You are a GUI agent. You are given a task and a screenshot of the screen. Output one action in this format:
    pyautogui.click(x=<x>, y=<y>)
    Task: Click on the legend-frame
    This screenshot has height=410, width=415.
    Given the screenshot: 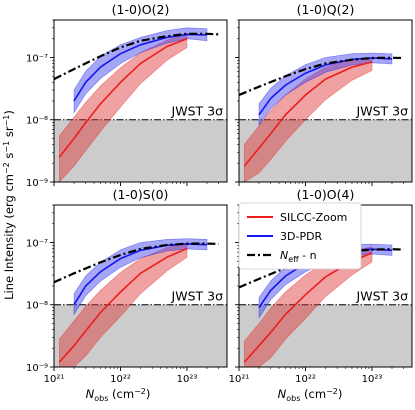 What is the action you would take?
    pyautogui.click(x=300, y=236)
    